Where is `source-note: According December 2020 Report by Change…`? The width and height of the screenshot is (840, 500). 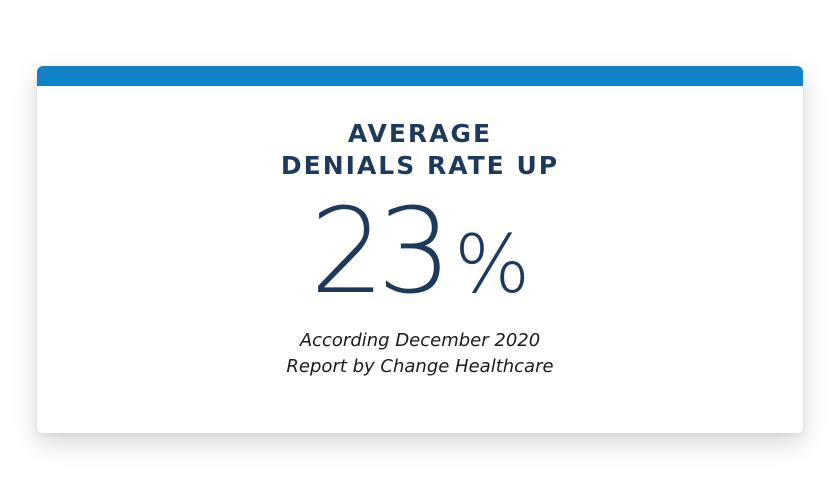 source-note: According December 2020 Report by Change… is located at coordinates (420, 354).